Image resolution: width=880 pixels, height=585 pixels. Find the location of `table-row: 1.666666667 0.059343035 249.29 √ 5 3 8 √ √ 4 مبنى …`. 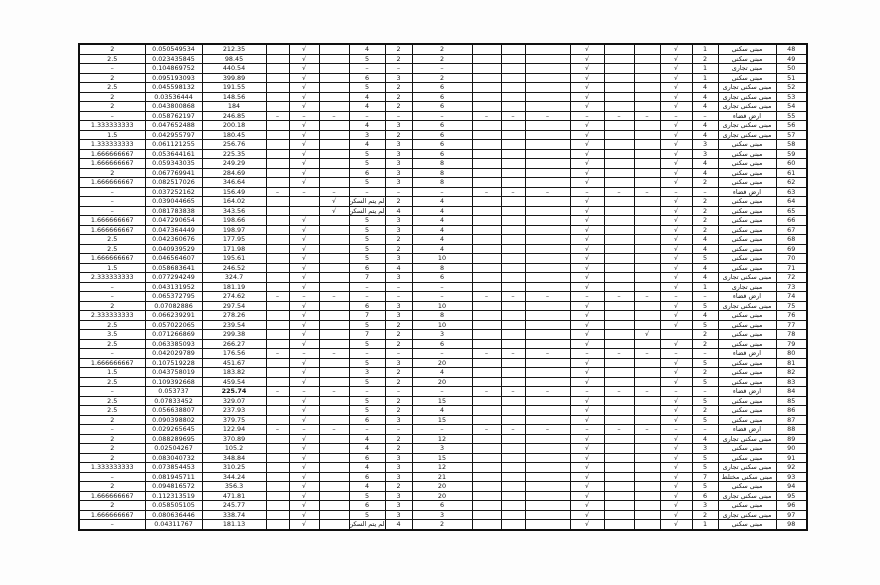

table-row: 1.666666667 0.059343035 249.29 √ 5 3 8 √ √ 4 مبنى … is located at coordinates (443, 163).